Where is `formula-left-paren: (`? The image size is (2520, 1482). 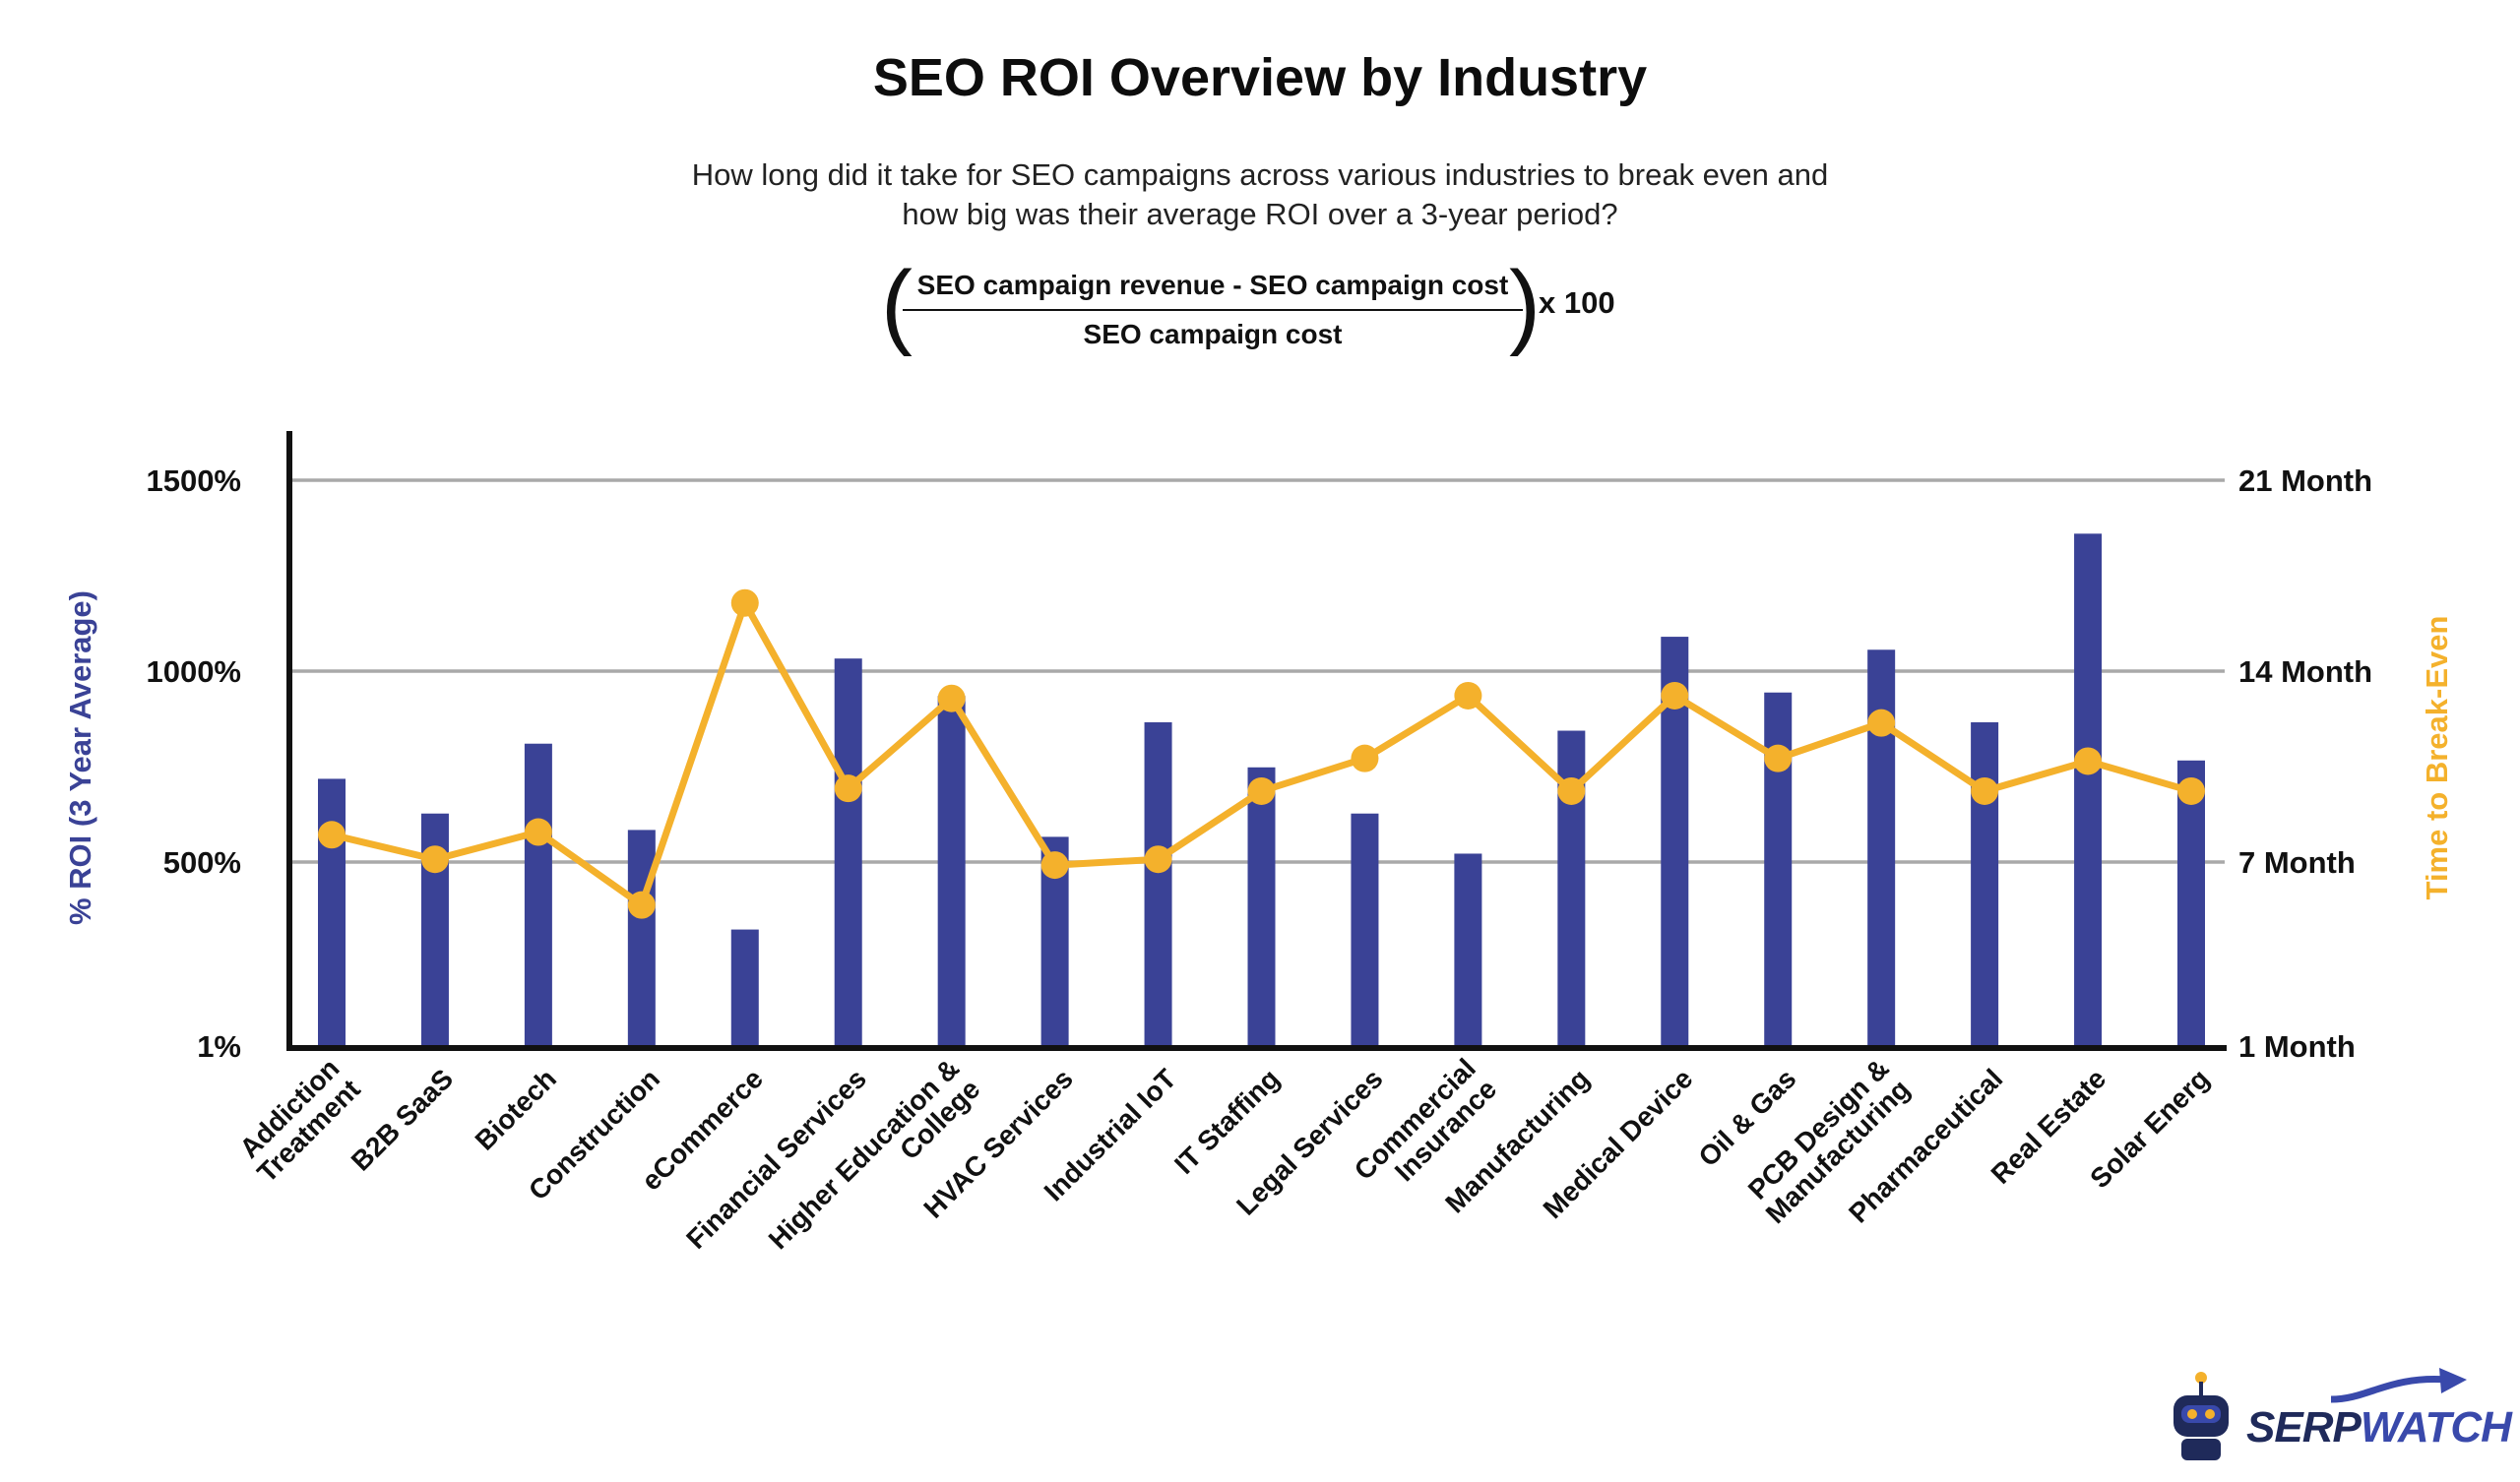
formula-left-paren: ( is located at coordinates (897, 304).